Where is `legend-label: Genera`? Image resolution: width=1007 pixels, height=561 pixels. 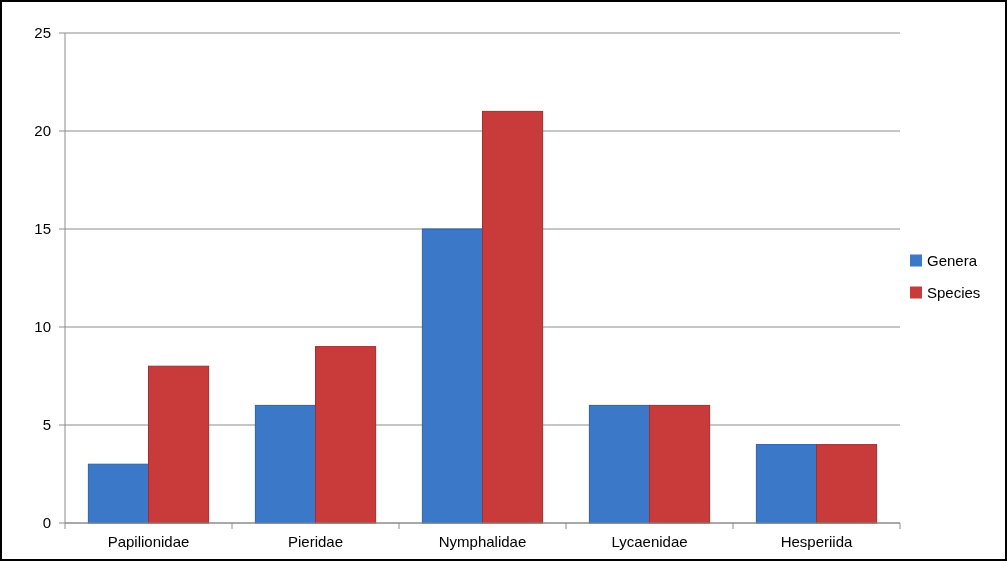
legend-label: Genera is located at coordinates (952, 260).